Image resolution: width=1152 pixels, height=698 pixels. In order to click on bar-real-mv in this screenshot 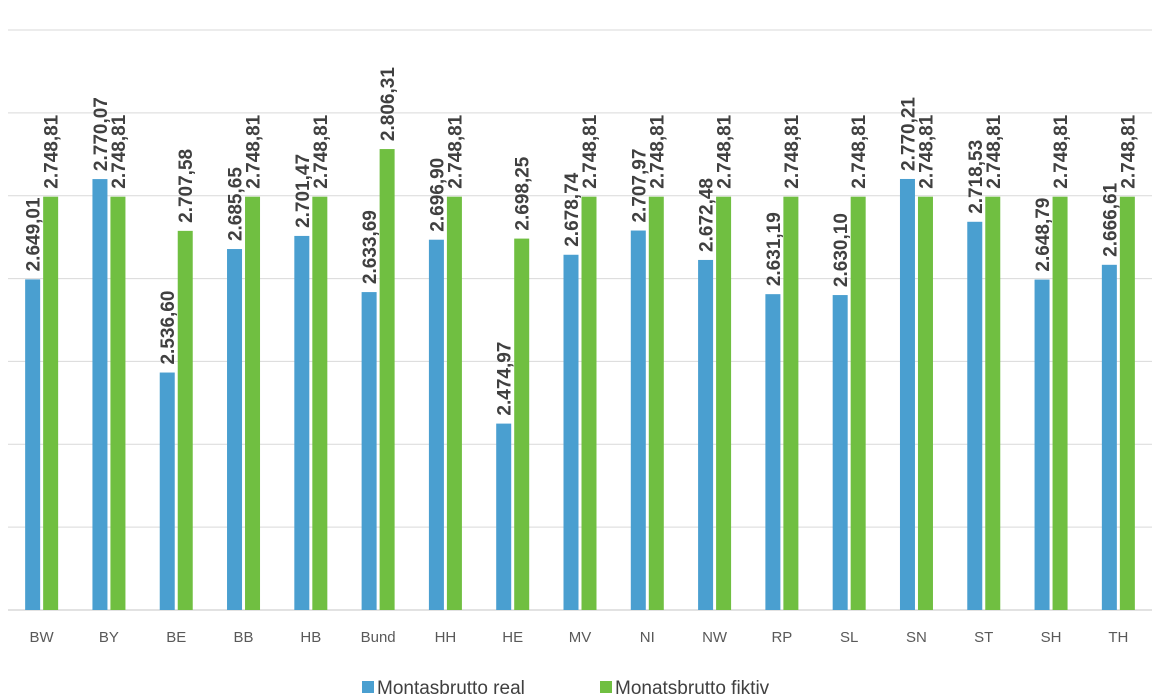, I will do `click(571, 432)`.